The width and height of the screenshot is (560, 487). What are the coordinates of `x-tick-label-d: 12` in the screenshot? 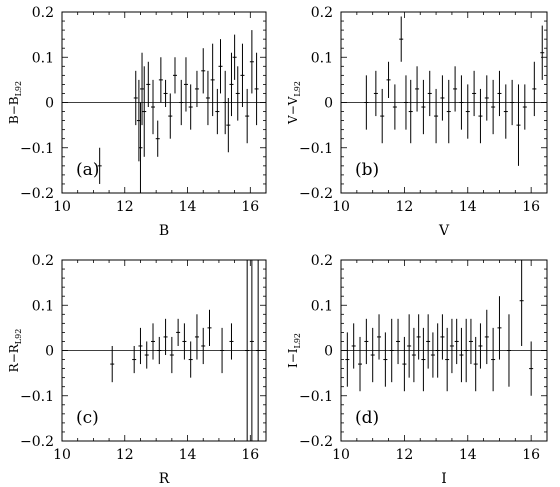 It's located at (404, 455).